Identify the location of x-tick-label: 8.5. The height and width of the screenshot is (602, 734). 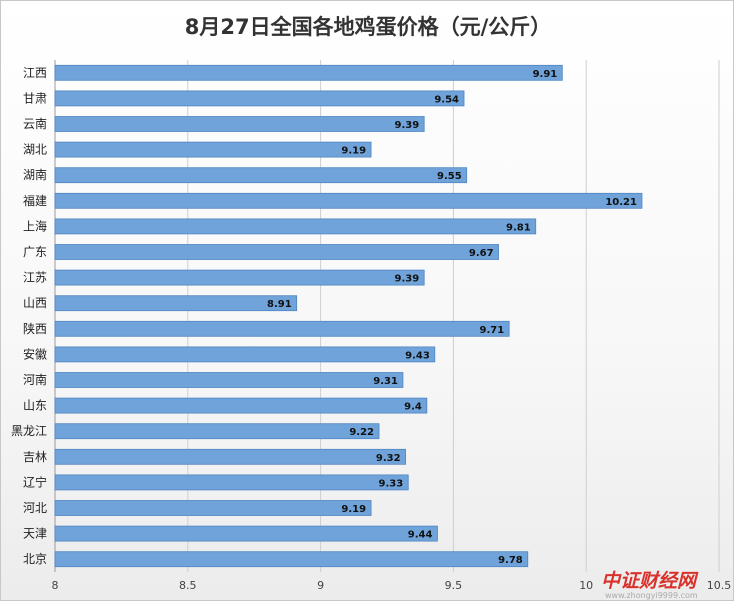
(188, 585).